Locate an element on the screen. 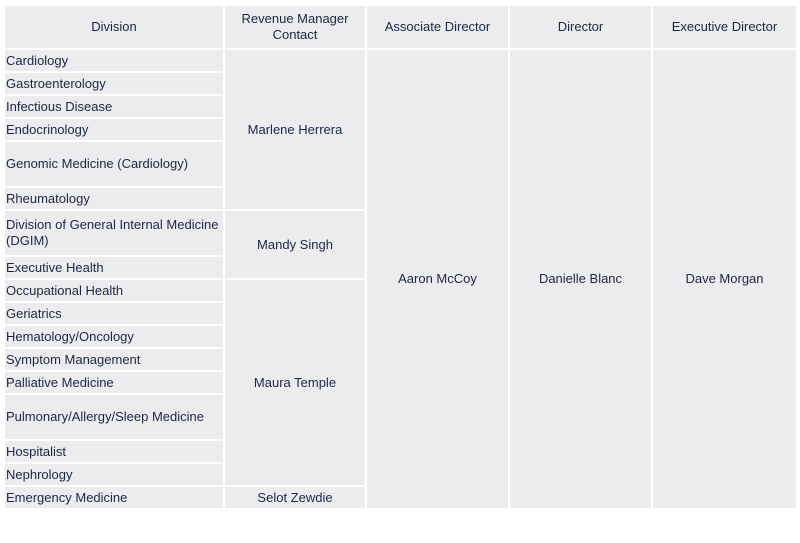 The width and height of the screenshot is (800, 543). division-cell: Palliative Medicine is located at coordinates (114, 382).